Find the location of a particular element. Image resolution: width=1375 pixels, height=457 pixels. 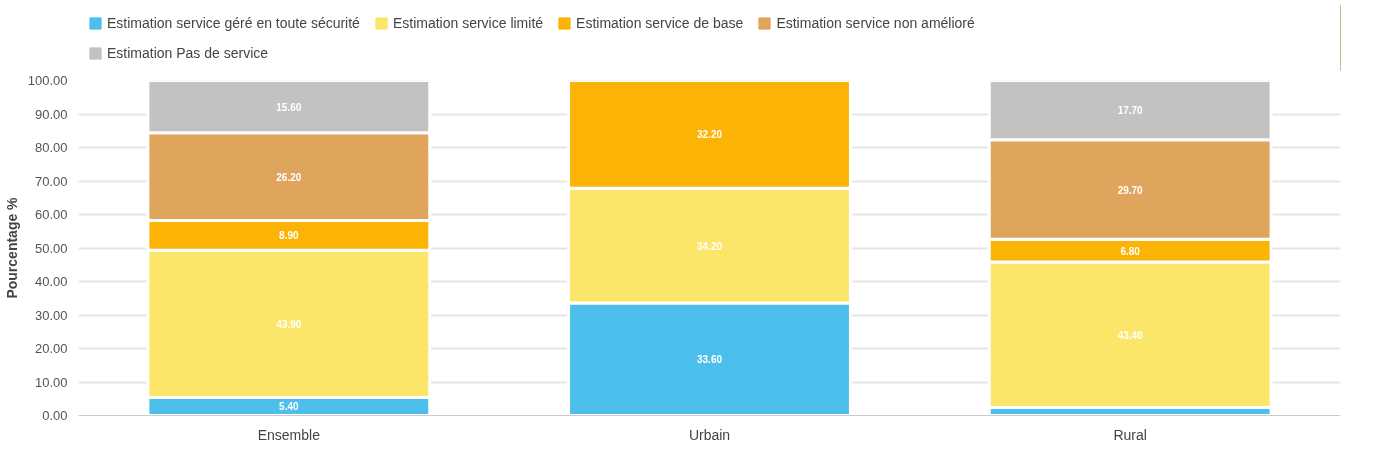

x-tick-label: Urbain is located at coordinates (709, 434).